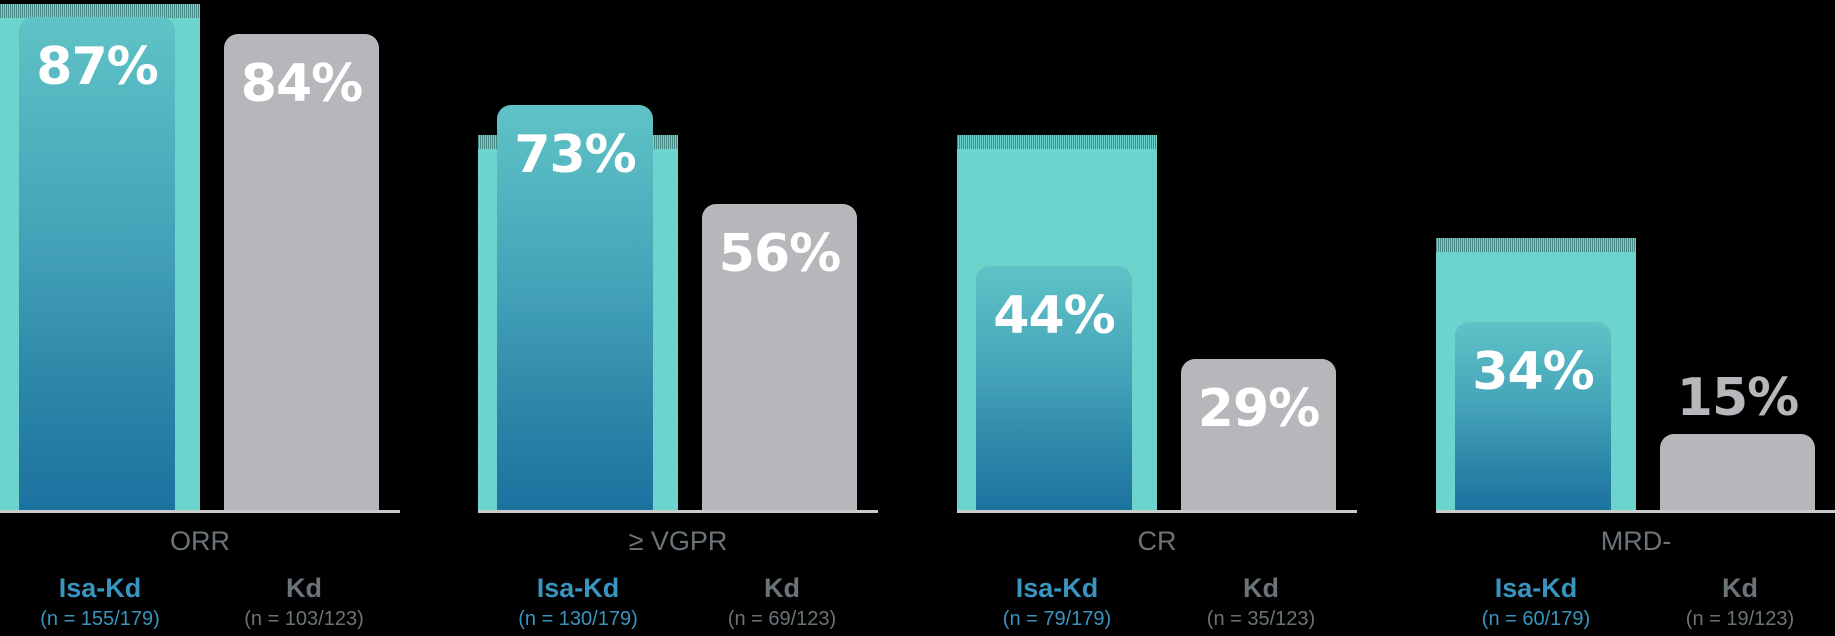  What do you see at coordinates (1533, 372) in the screenshot?
I see `isa-kd-value: 34%` at bounding box center [1533, 372].